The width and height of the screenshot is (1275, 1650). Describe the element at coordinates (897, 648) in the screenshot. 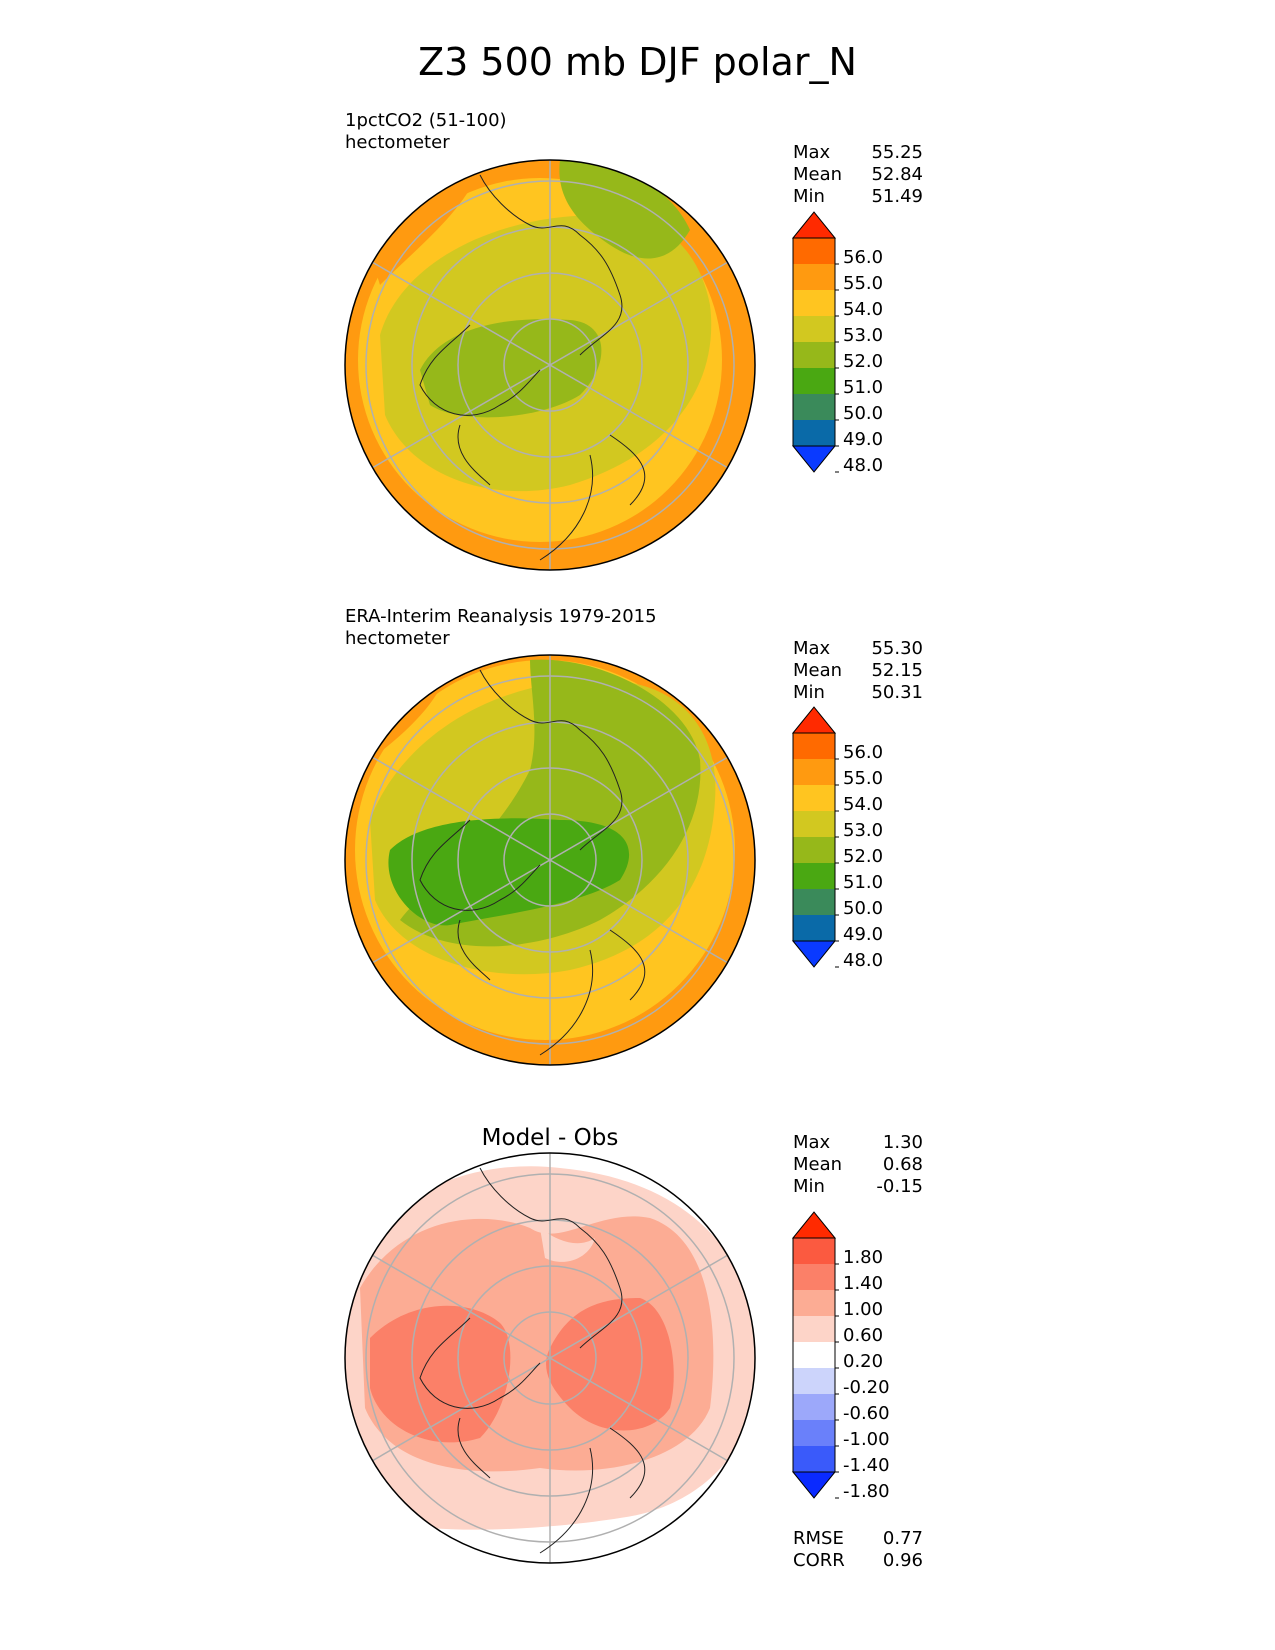

I see `stat-value: 55.30` at that location.